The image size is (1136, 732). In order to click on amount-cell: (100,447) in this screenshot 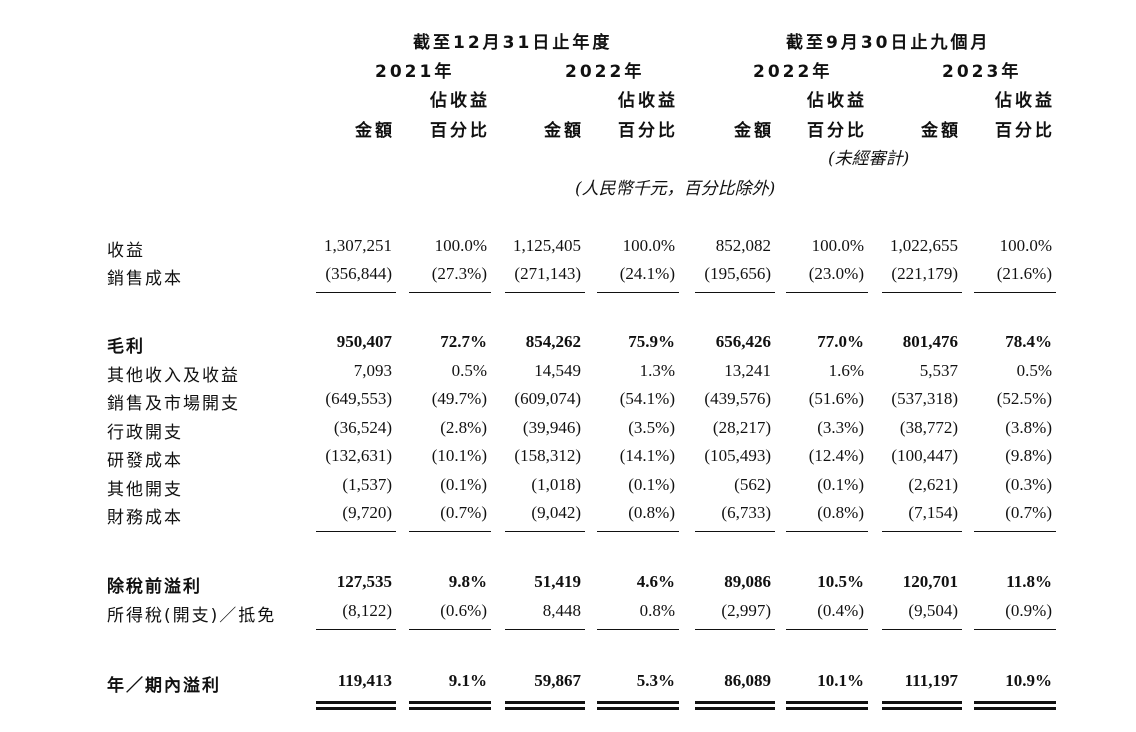, I will do `click(924, 455)`.